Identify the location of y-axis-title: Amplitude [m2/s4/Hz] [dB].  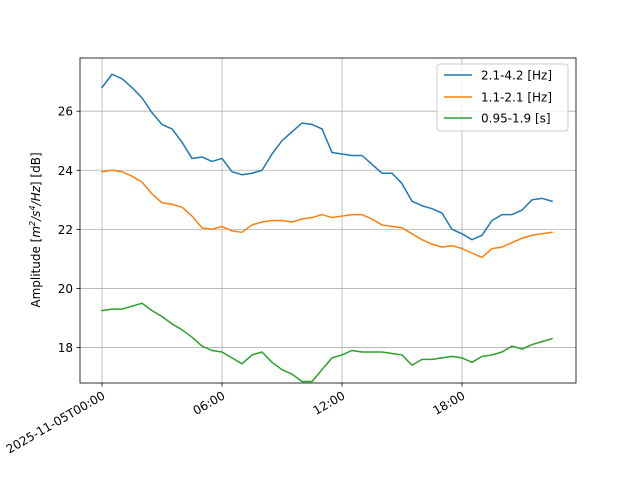
(35, 229).